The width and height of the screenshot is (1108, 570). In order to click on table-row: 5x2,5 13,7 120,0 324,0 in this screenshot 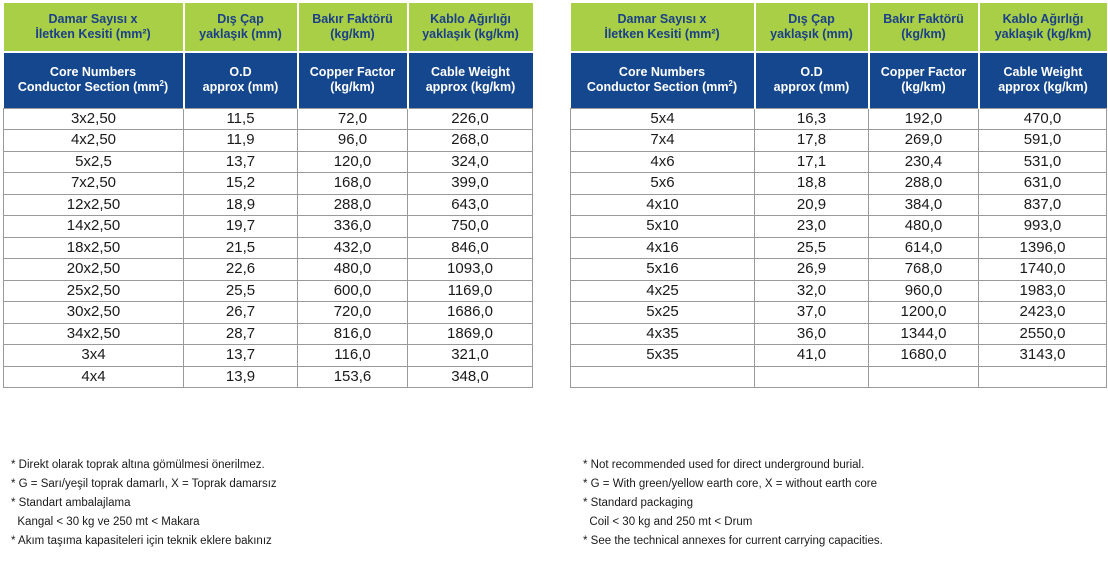, I will do `click(268, 161)`.